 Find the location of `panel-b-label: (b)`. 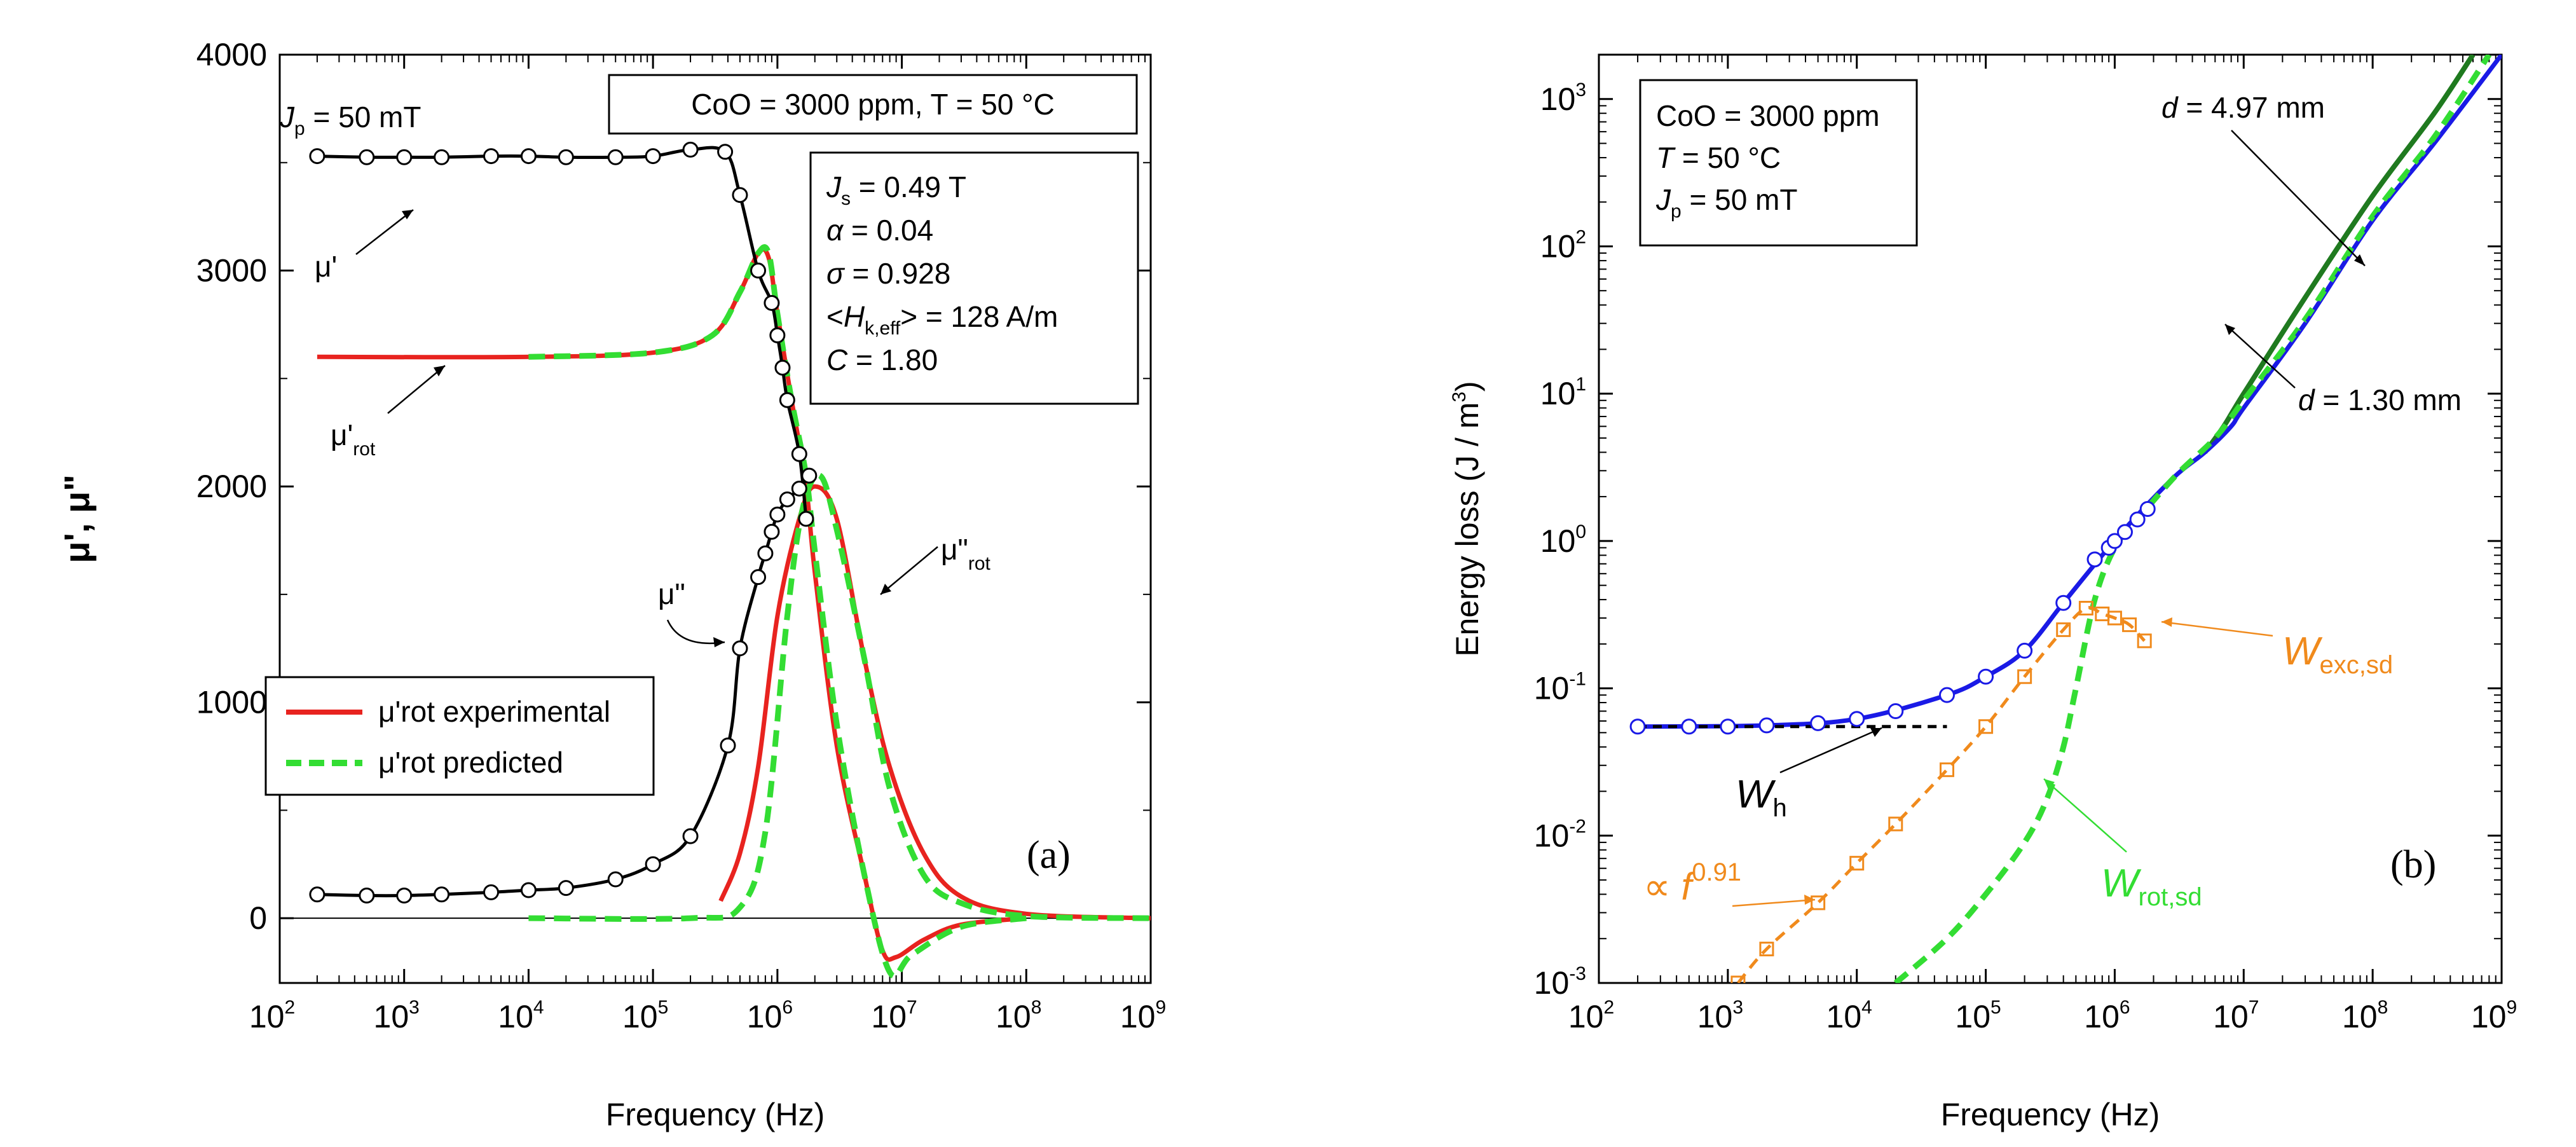

panel-b-label: (b) is located at coordinates (2413, 865).